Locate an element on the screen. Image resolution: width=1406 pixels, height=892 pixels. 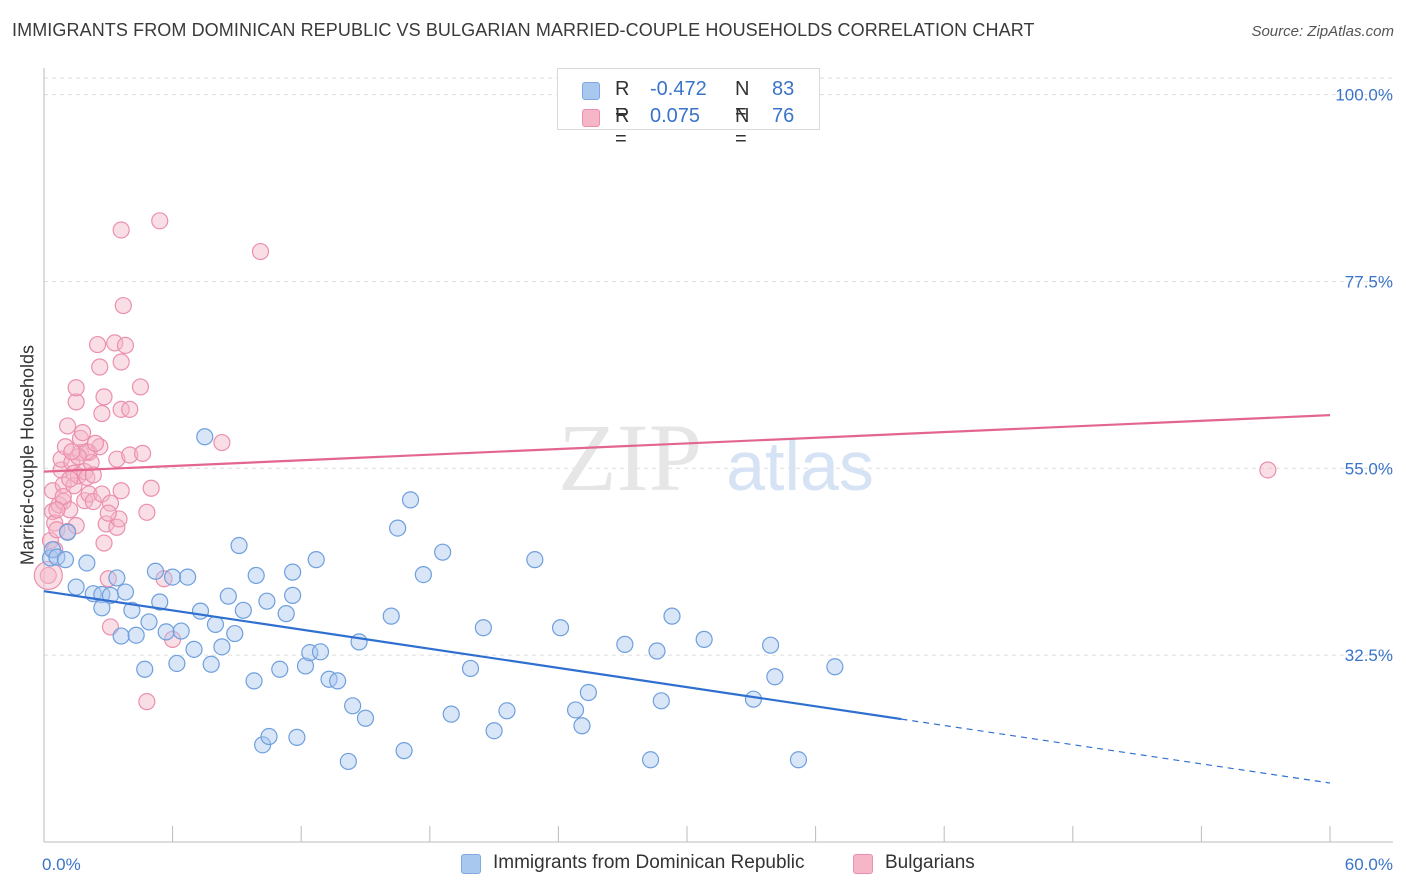
n-value: 83 is located at coordinates (783, 89).